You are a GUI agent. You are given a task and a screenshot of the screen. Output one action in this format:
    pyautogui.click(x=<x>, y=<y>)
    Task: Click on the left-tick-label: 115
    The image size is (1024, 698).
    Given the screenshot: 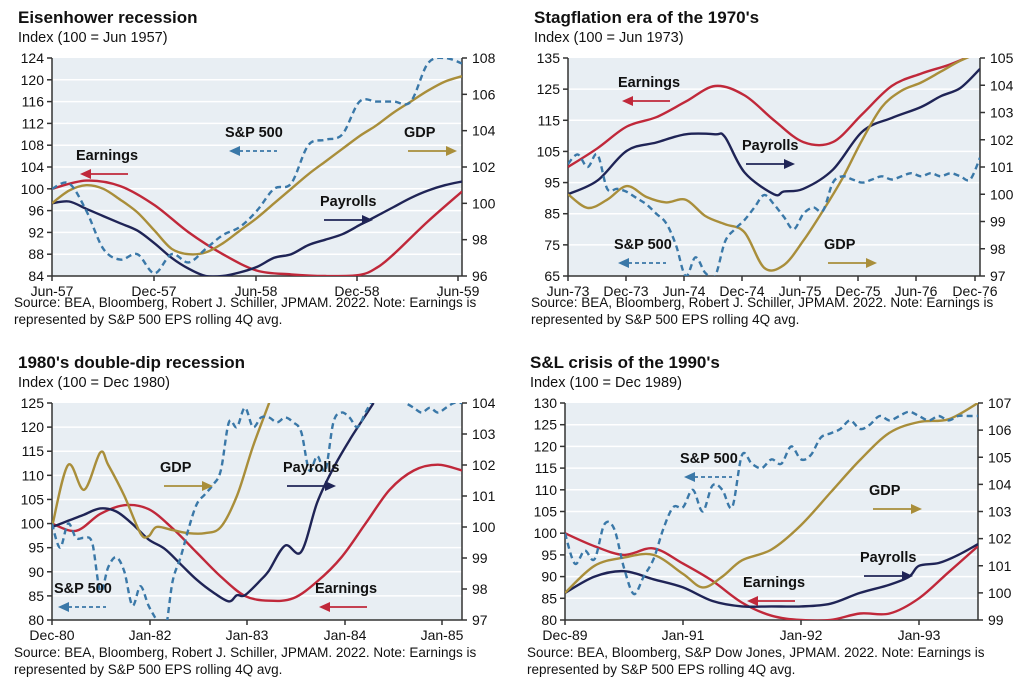 What is the action you would take?
    pyautogui.click(x=546, y=468)
    